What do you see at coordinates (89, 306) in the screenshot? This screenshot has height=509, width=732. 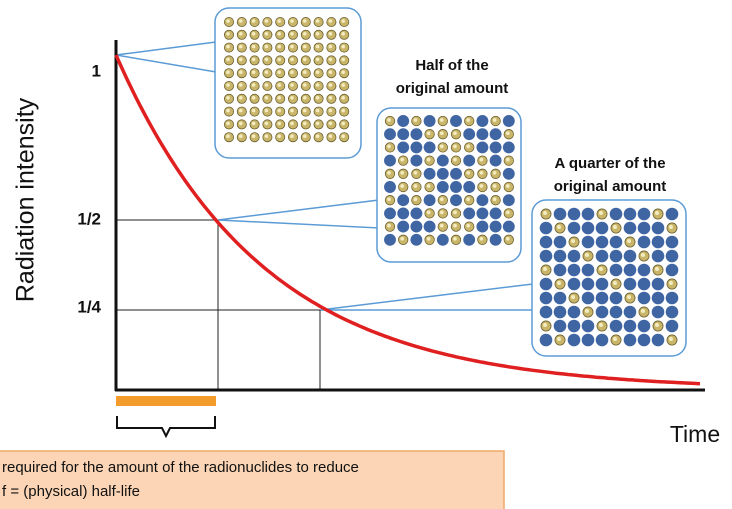 I see `y-tick-label: 1/4` at bounding box center [89, 306].